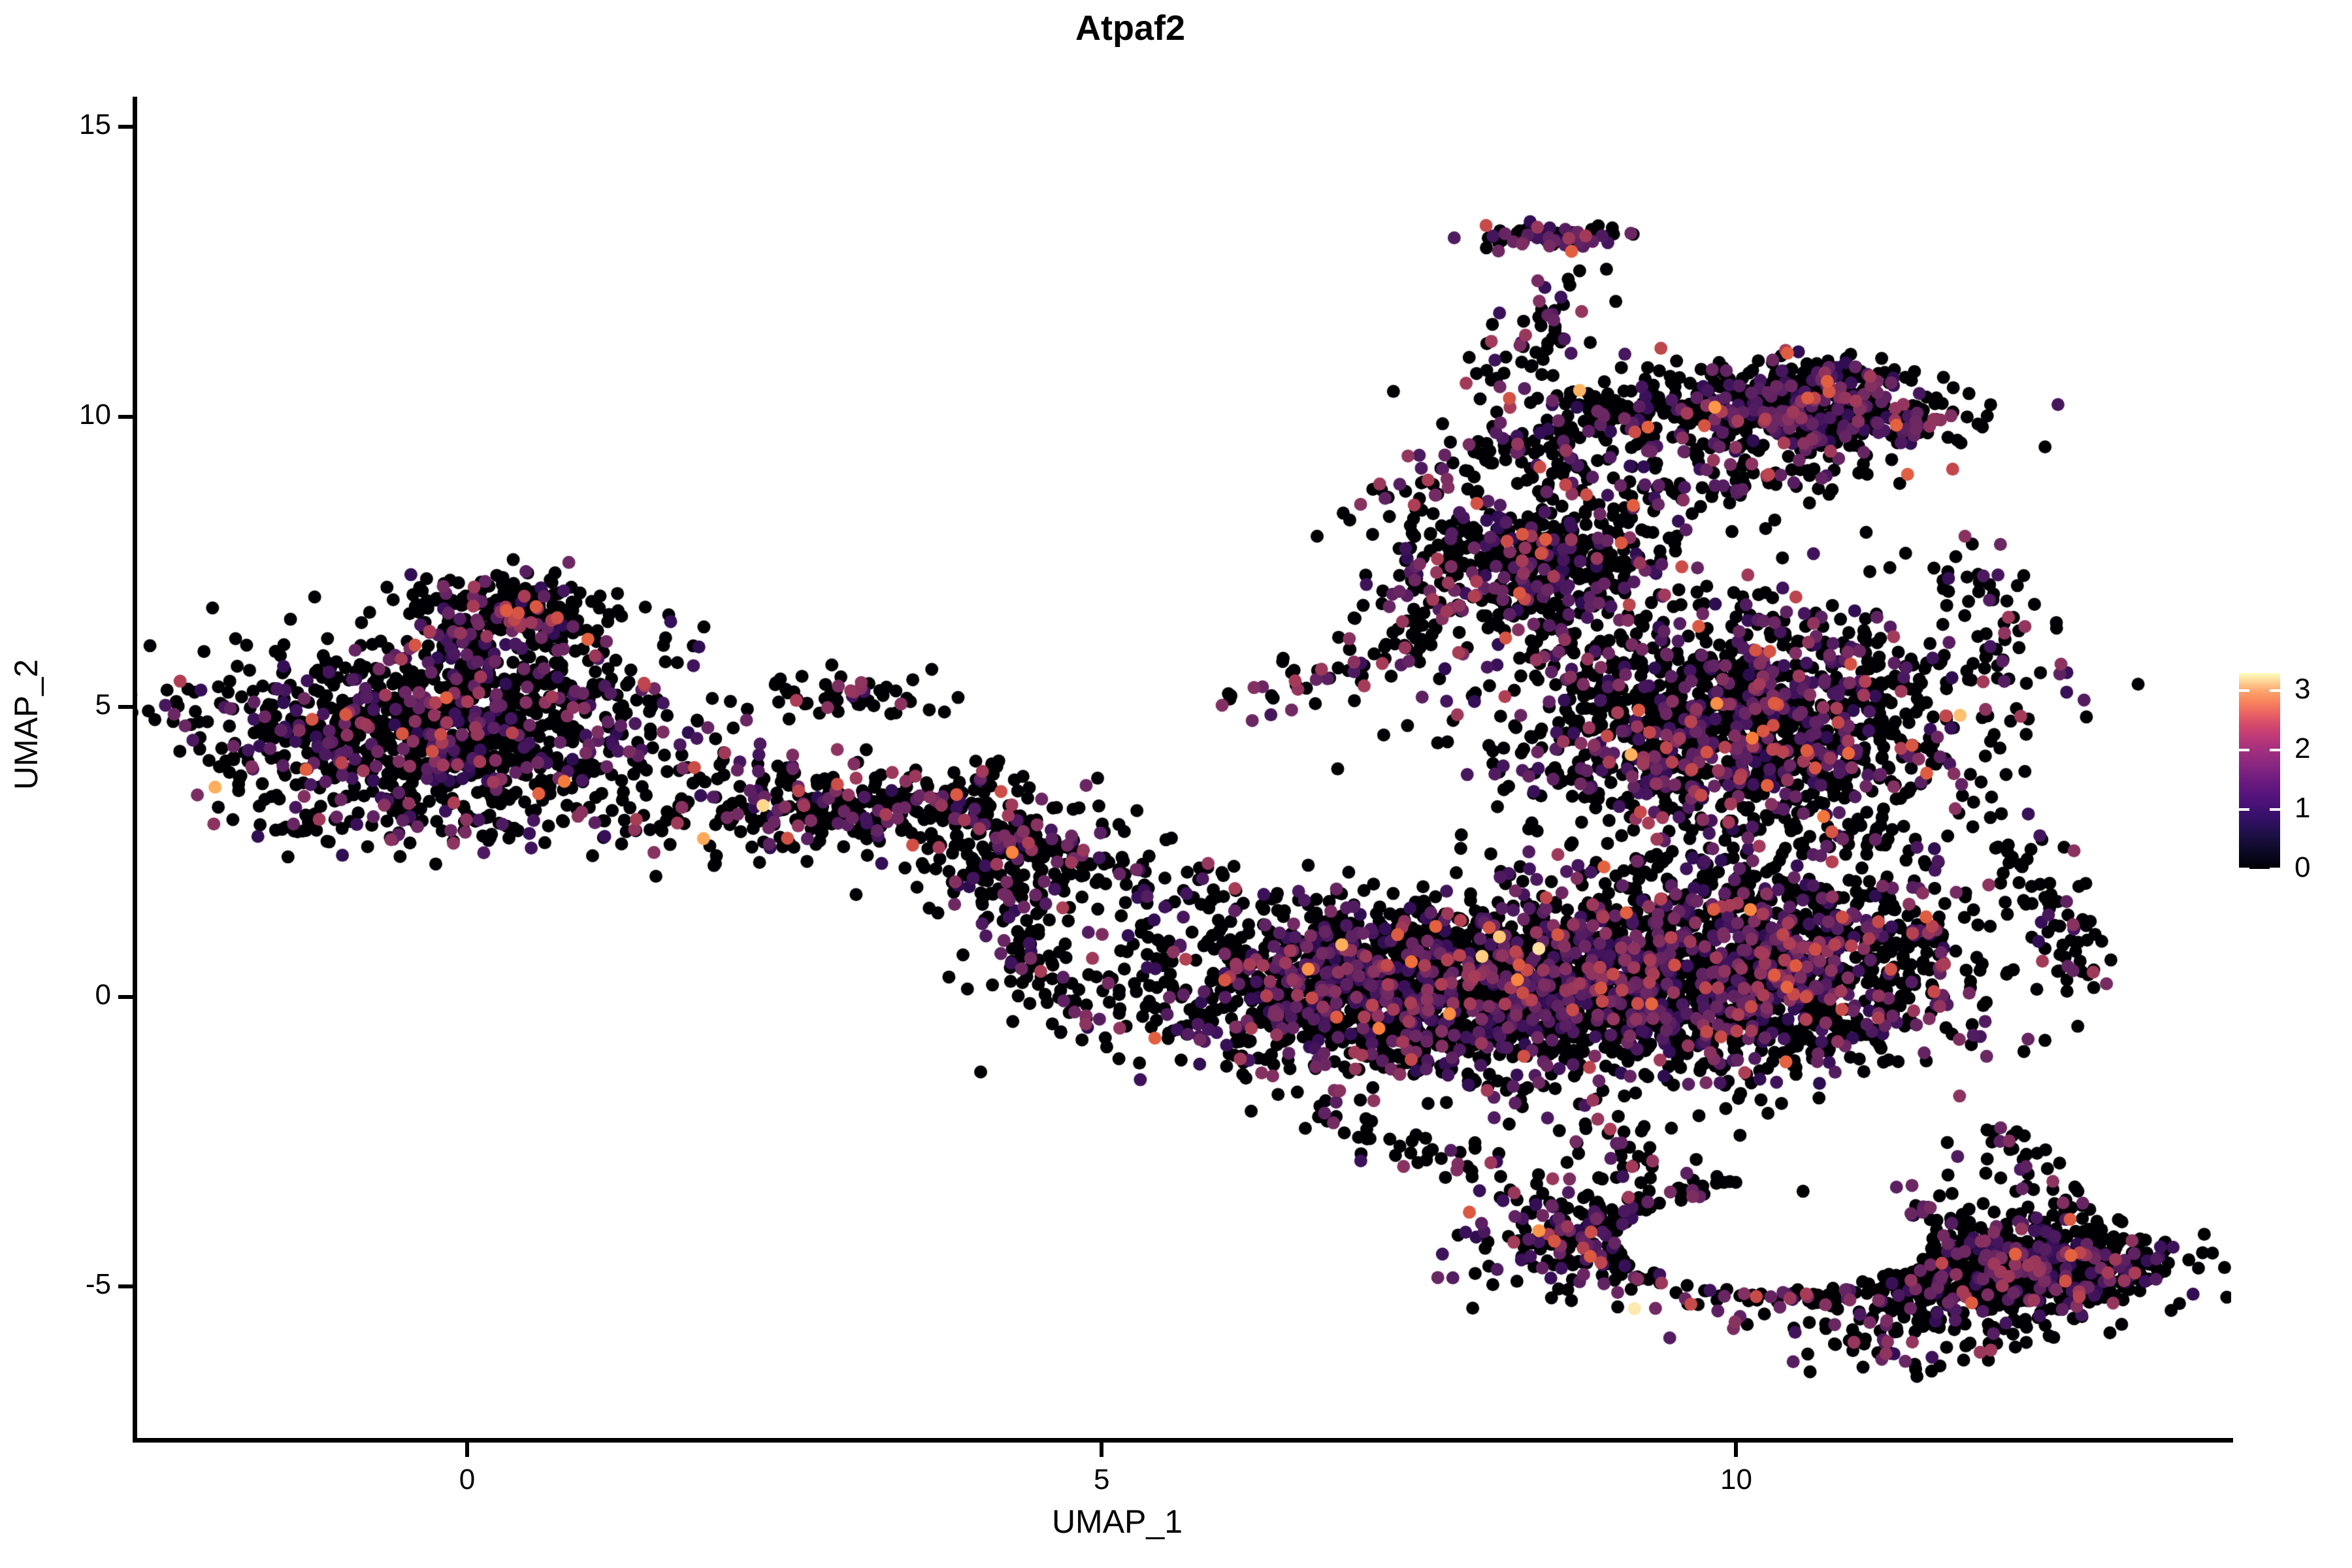  I want to click on colorbar-legend: 0 1 2 3, so click(2293, 777).